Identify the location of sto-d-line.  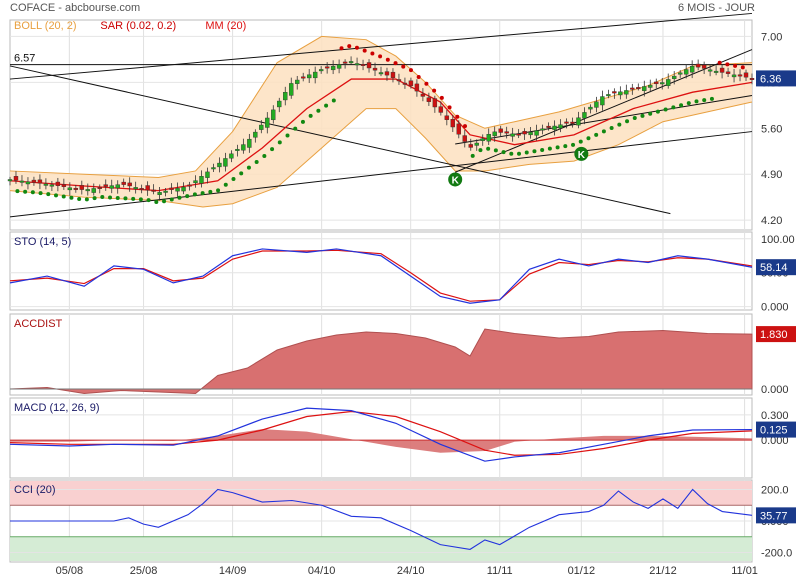
(381, 275).